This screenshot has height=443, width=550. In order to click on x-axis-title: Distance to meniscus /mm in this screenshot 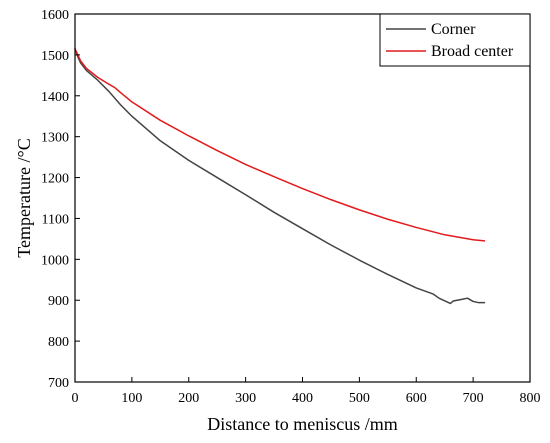, I will do `click(302, 424)`.